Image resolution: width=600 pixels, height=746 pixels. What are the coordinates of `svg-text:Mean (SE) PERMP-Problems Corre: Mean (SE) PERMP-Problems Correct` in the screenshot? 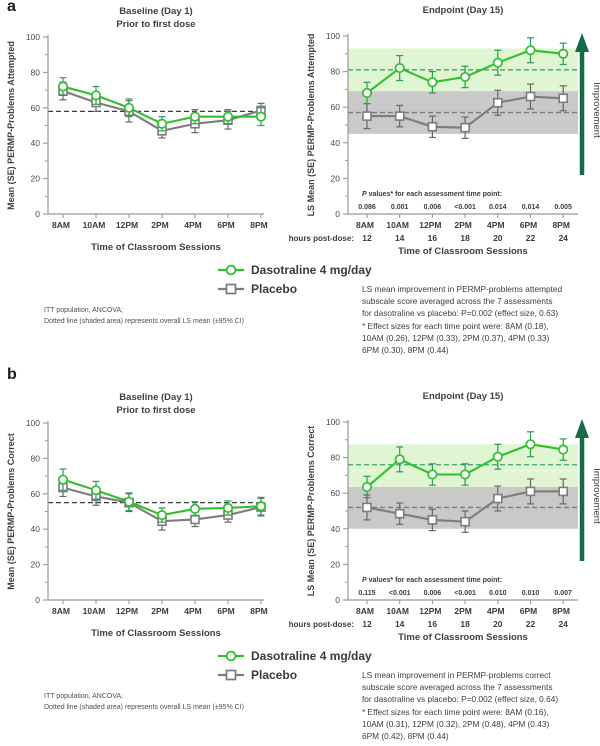 It's located at (11, 511).